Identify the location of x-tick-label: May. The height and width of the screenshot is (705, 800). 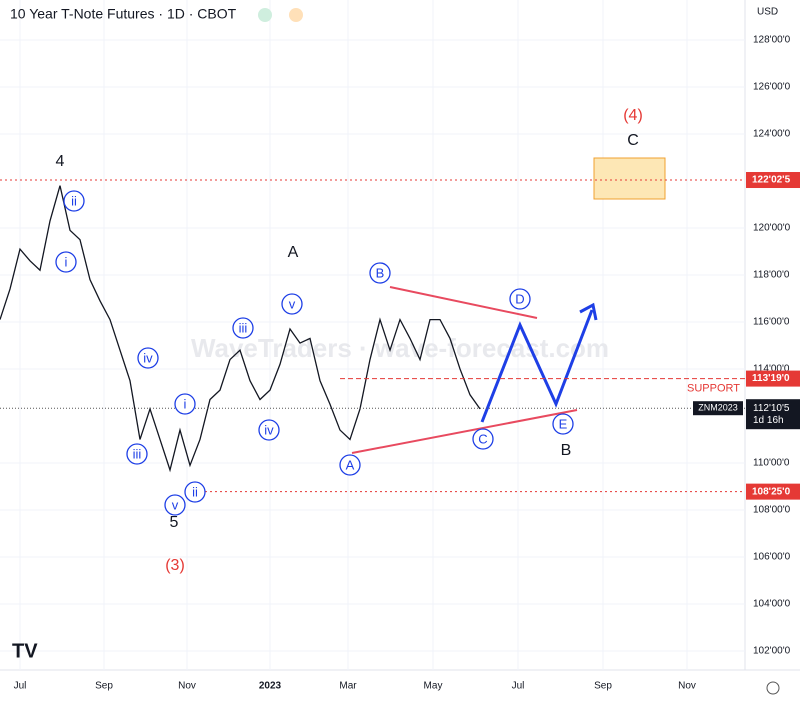
(433, 686).